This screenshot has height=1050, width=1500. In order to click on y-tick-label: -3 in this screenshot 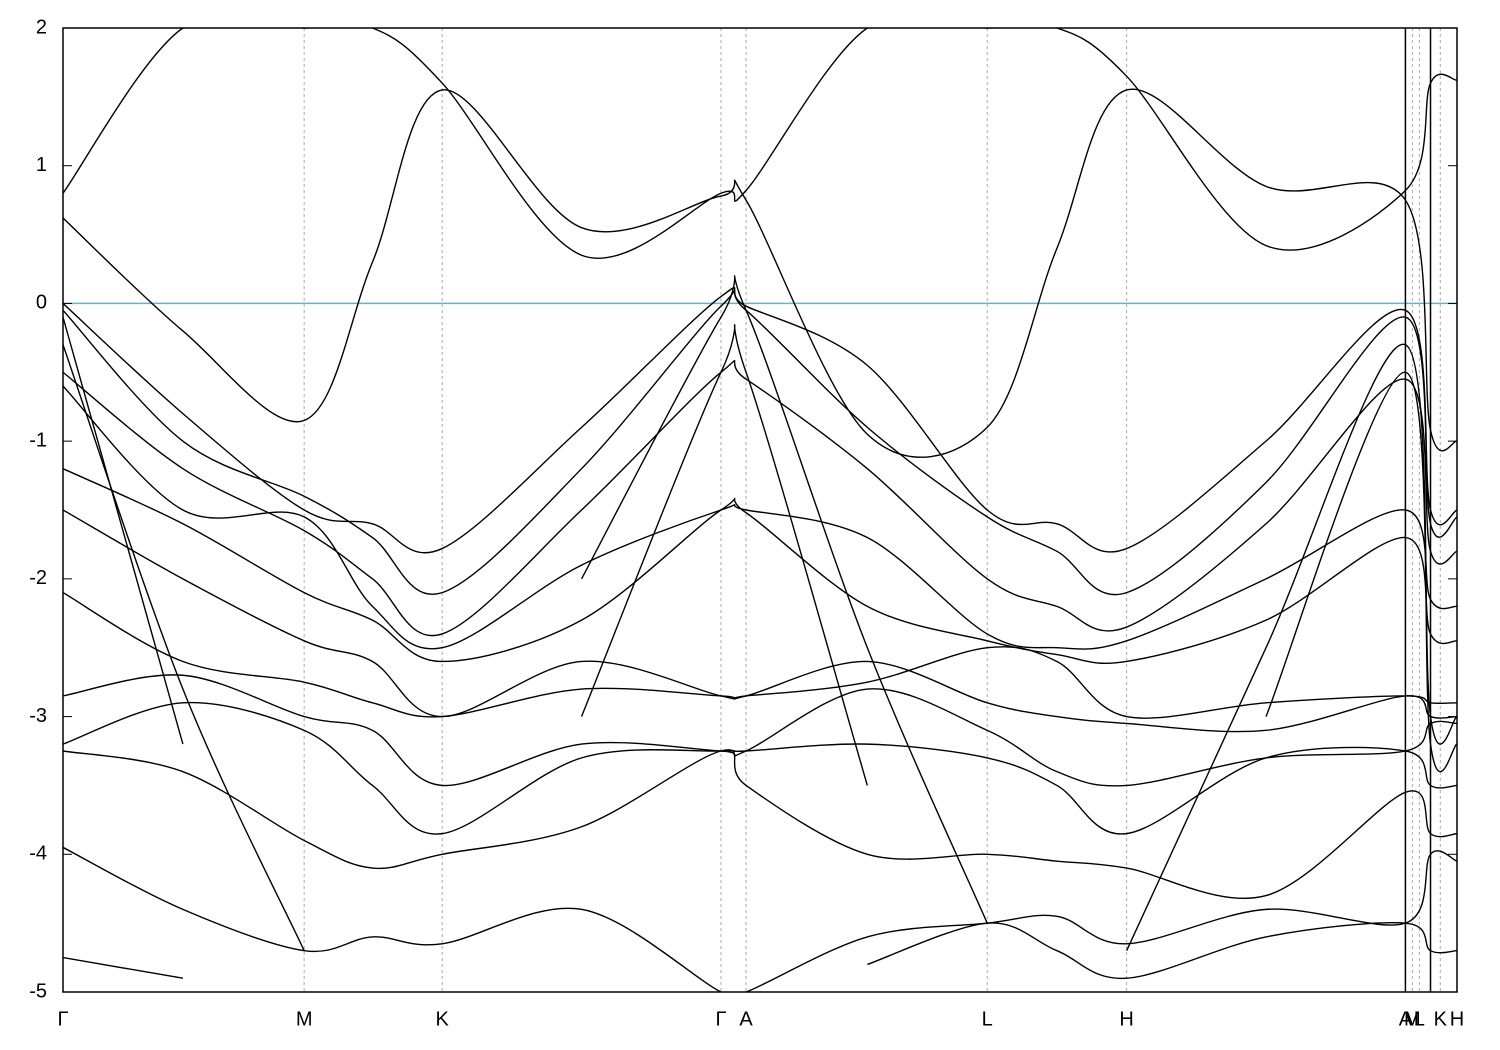, I will do `click(38, 716)`.